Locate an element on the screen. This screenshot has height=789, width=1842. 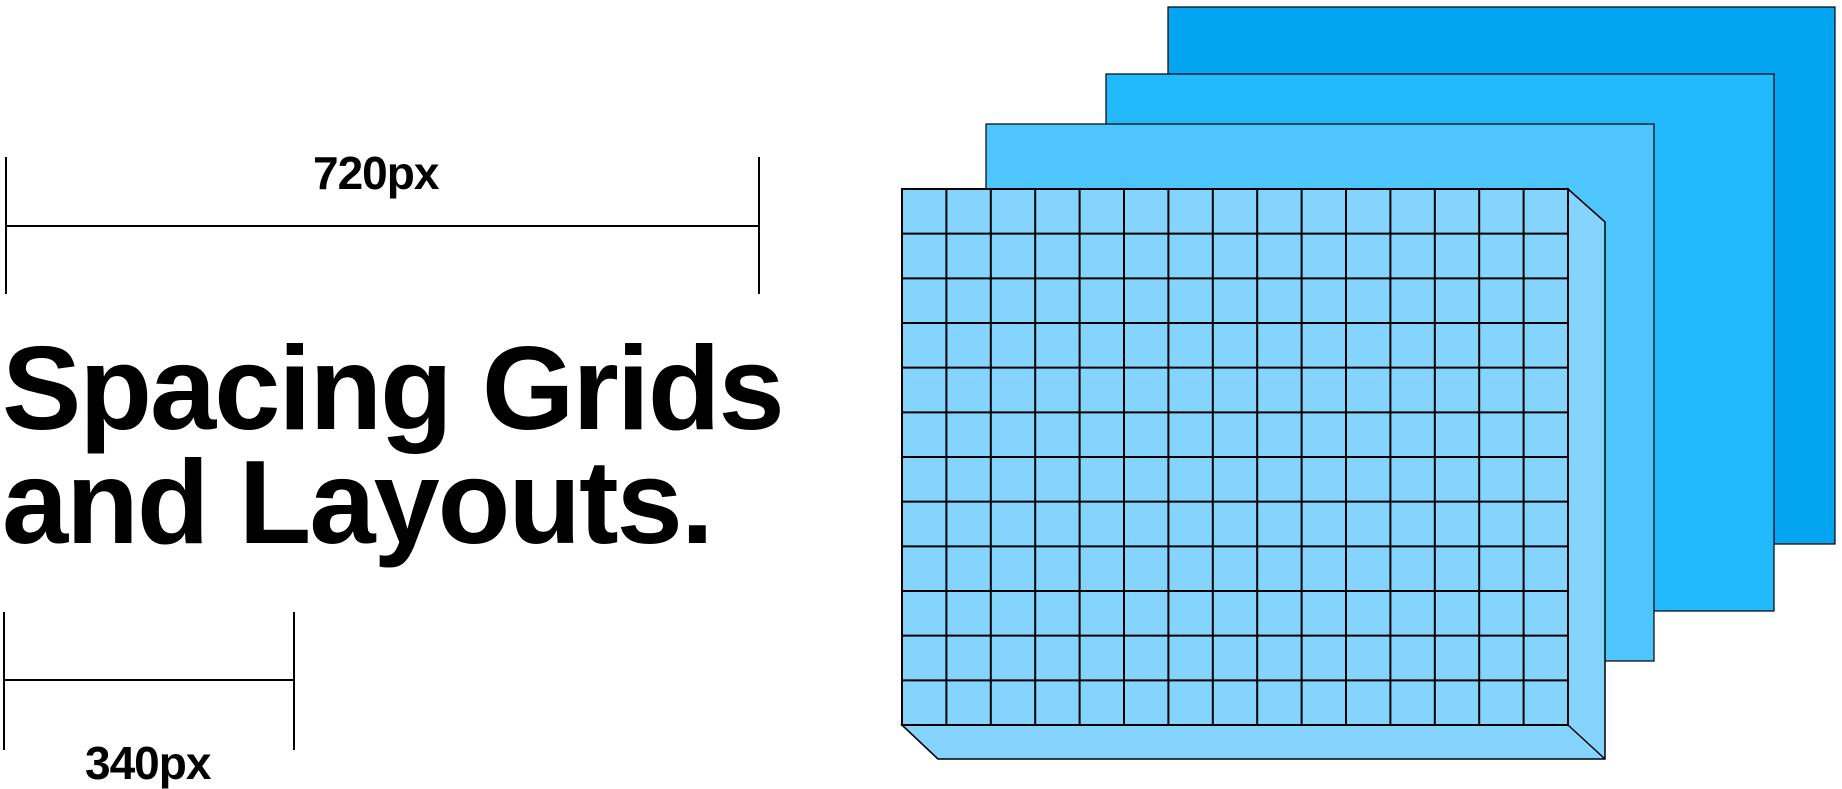
page-title: Spacing Grids and Layouts. is located at coordinates (393, 445).